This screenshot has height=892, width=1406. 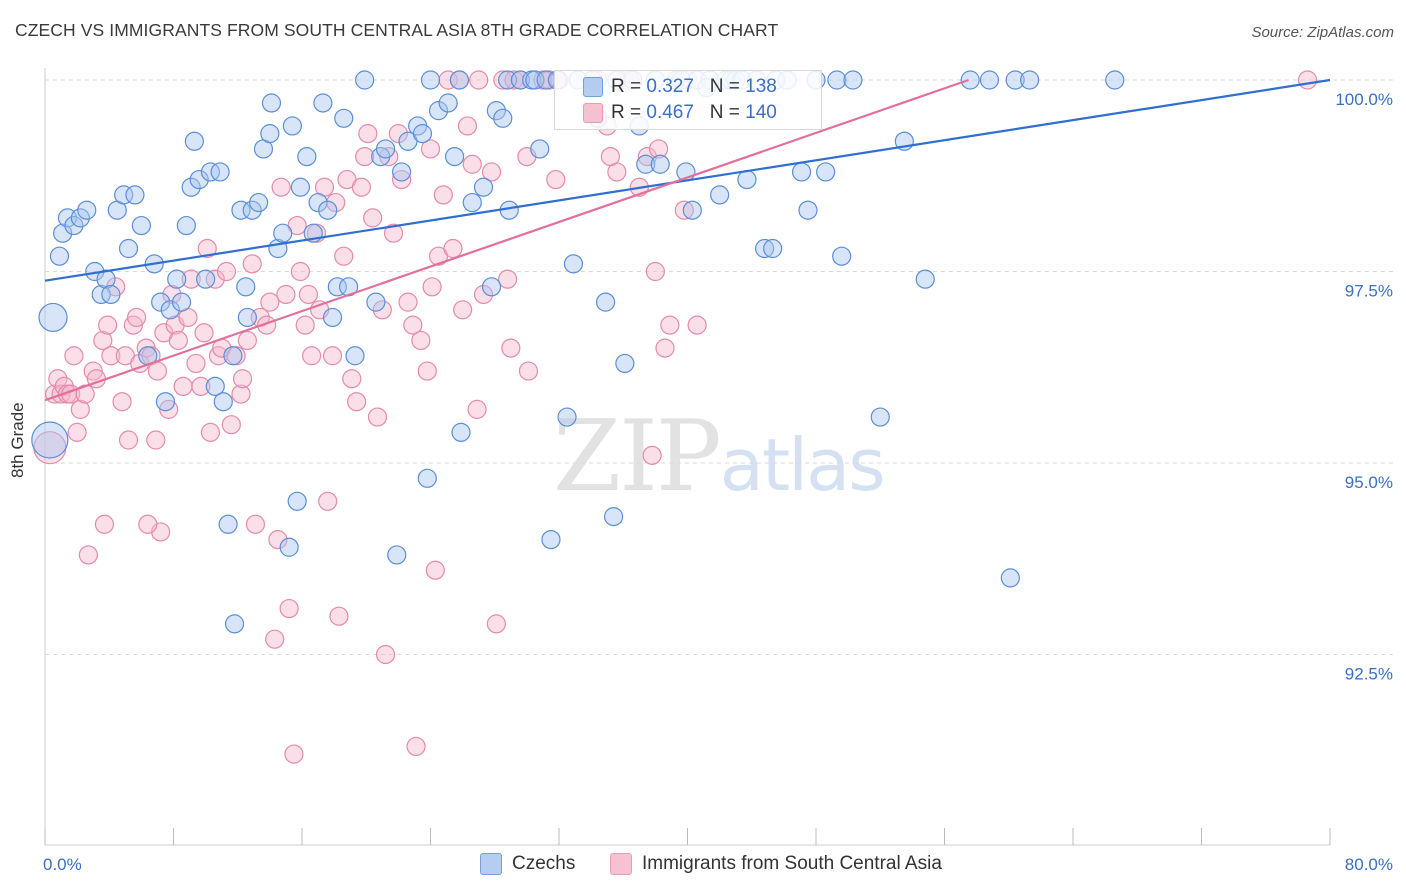 What do you see at coordinates (593, 87) in the screenshot?
I see `czech-swatch` at bounding box center [593, 87].